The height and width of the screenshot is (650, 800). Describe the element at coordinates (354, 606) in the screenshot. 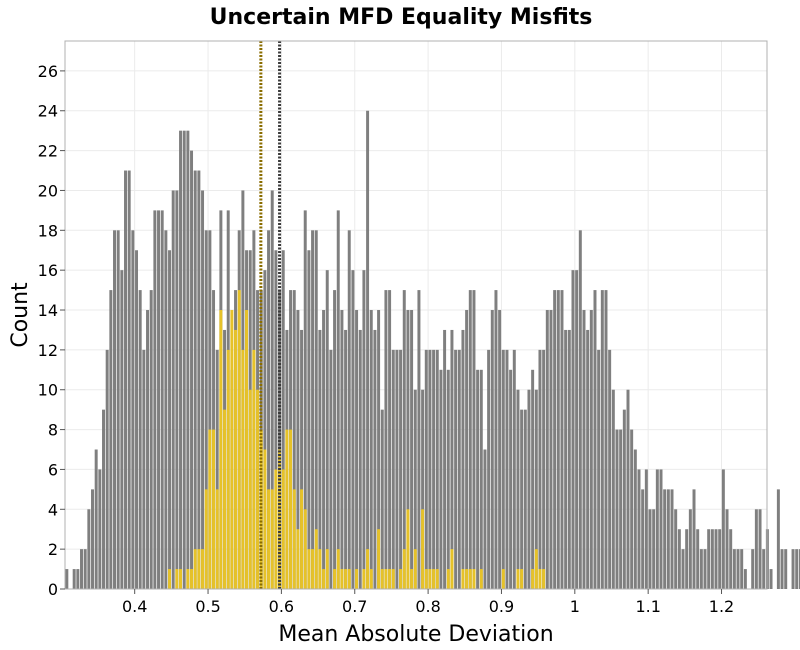

I see `x-tick-label: 0.7` at that location.